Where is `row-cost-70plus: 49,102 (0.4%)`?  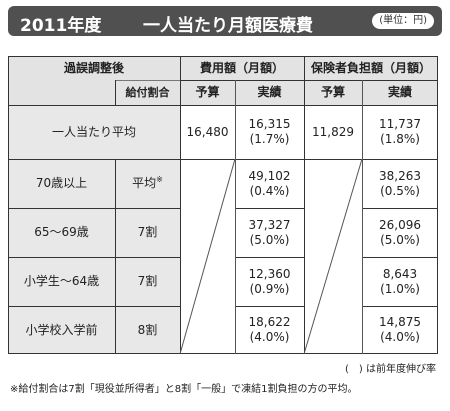 row-cost-70plus: 49,102 (0.4%) is located at coordinates (269, 183).